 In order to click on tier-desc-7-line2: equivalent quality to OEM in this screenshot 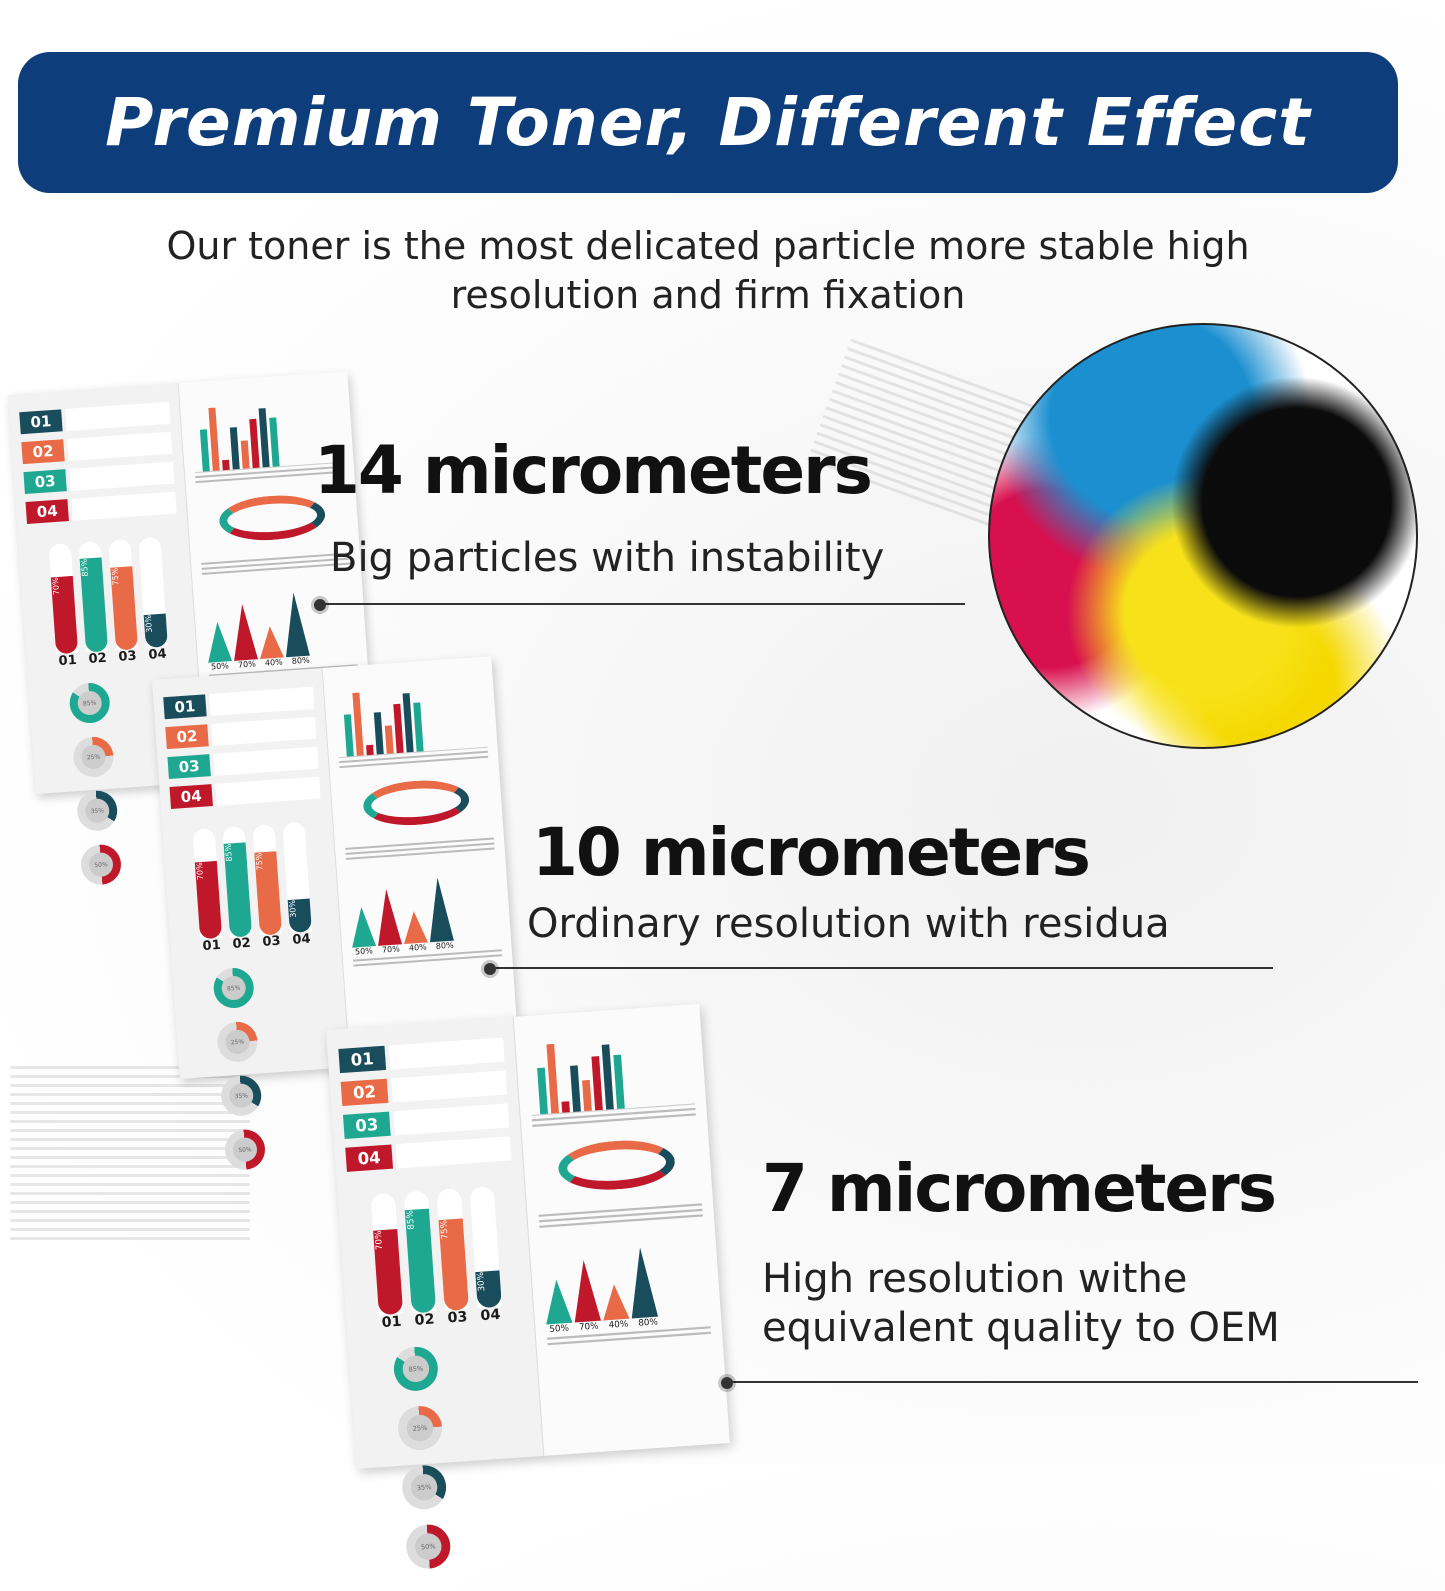, I will do `click(1021, 1328)`.